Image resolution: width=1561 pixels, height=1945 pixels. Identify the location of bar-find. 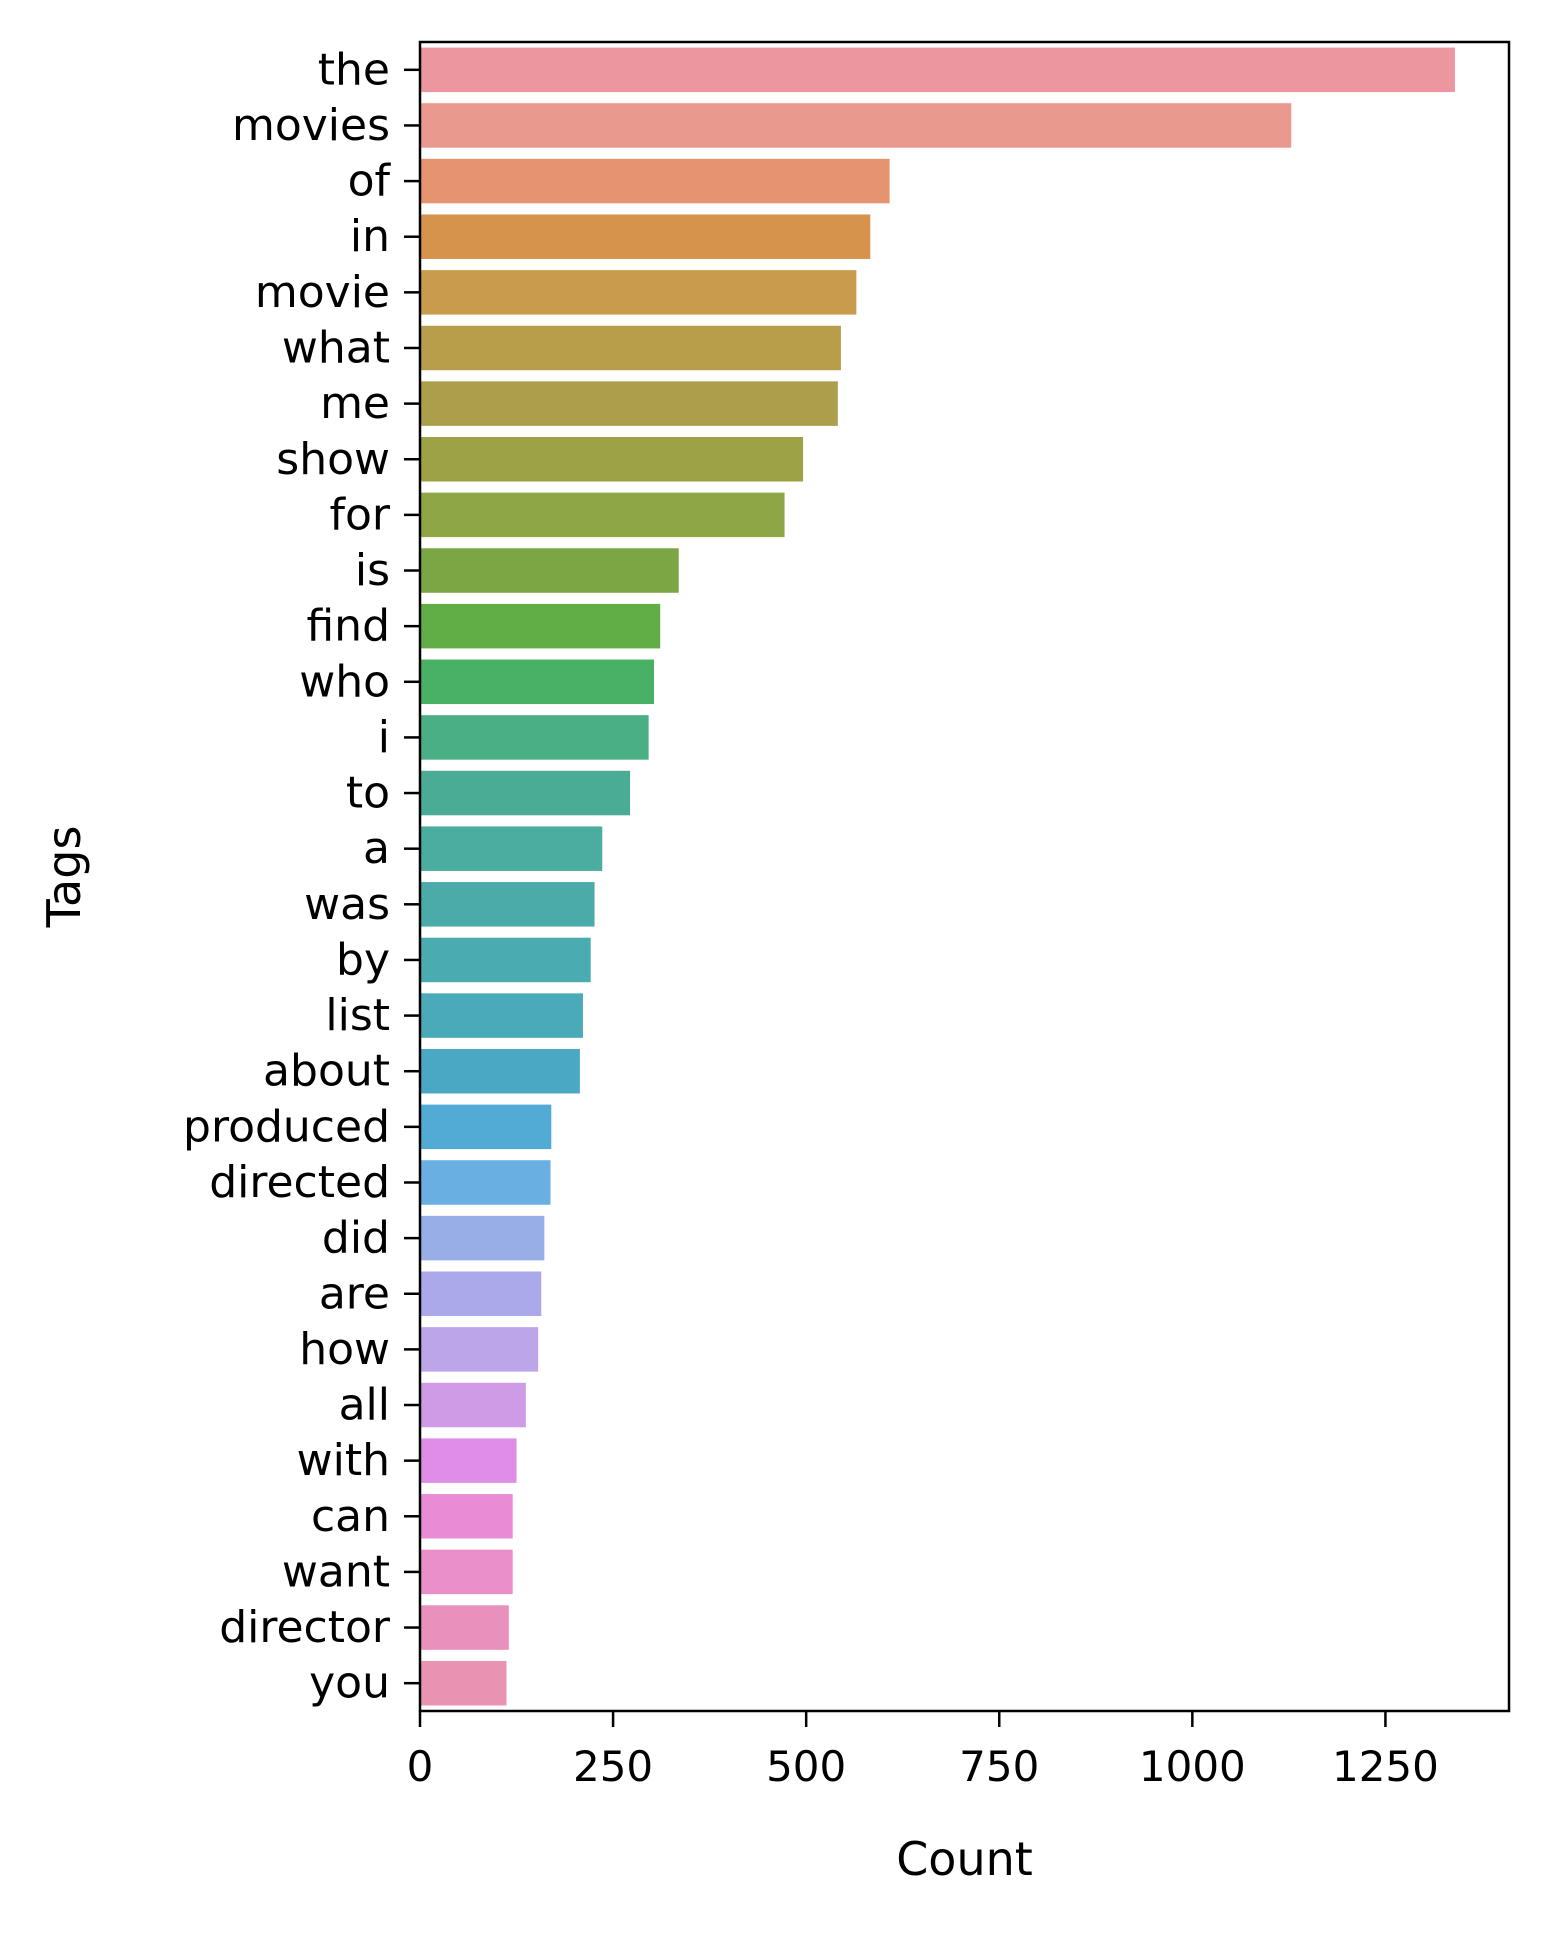
(540, 626).